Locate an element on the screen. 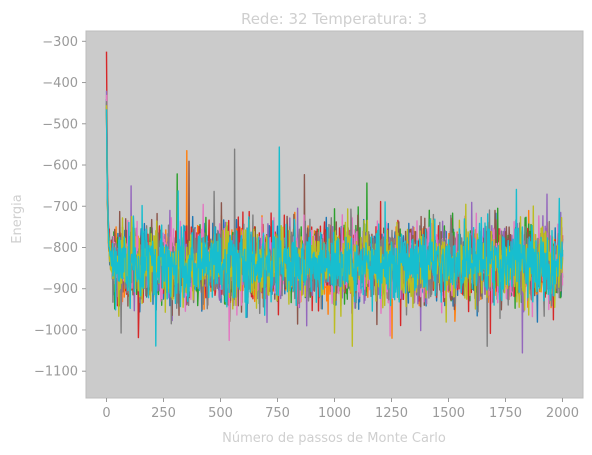  chart-title: Rede: 32 Temperatura: 3 is located at coordinates (334, 19).